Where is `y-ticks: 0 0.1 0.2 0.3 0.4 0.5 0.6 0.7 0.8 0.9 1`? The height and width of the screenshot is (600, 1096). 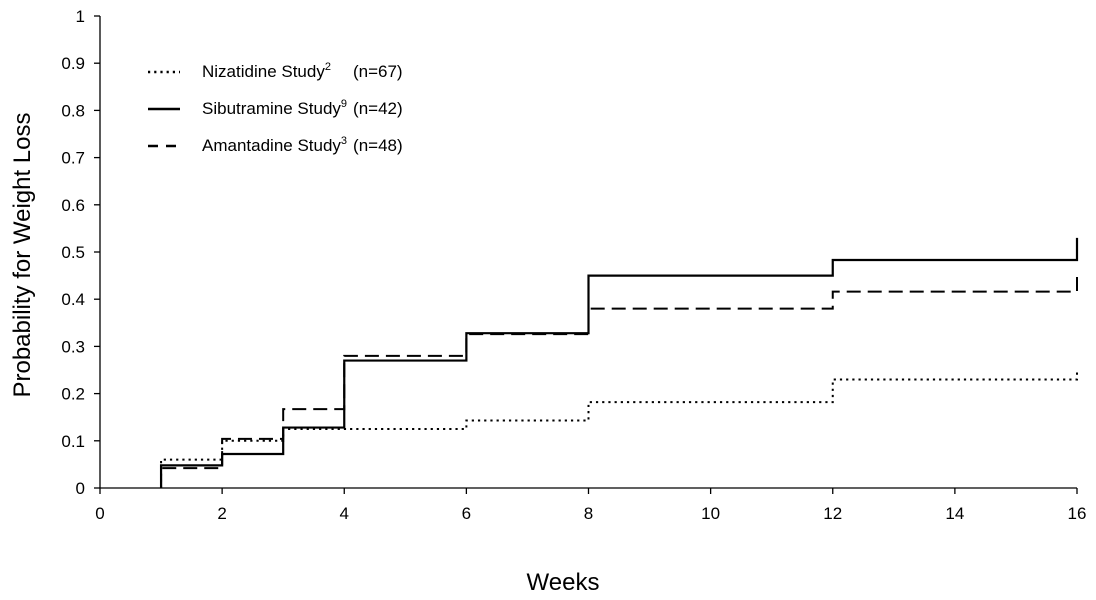 y-ticks: 0 0.1 0.2 0.3 0.4 0.5 0.6 0.7 0.8 0.9 1 is located at coordinates (80, 252).